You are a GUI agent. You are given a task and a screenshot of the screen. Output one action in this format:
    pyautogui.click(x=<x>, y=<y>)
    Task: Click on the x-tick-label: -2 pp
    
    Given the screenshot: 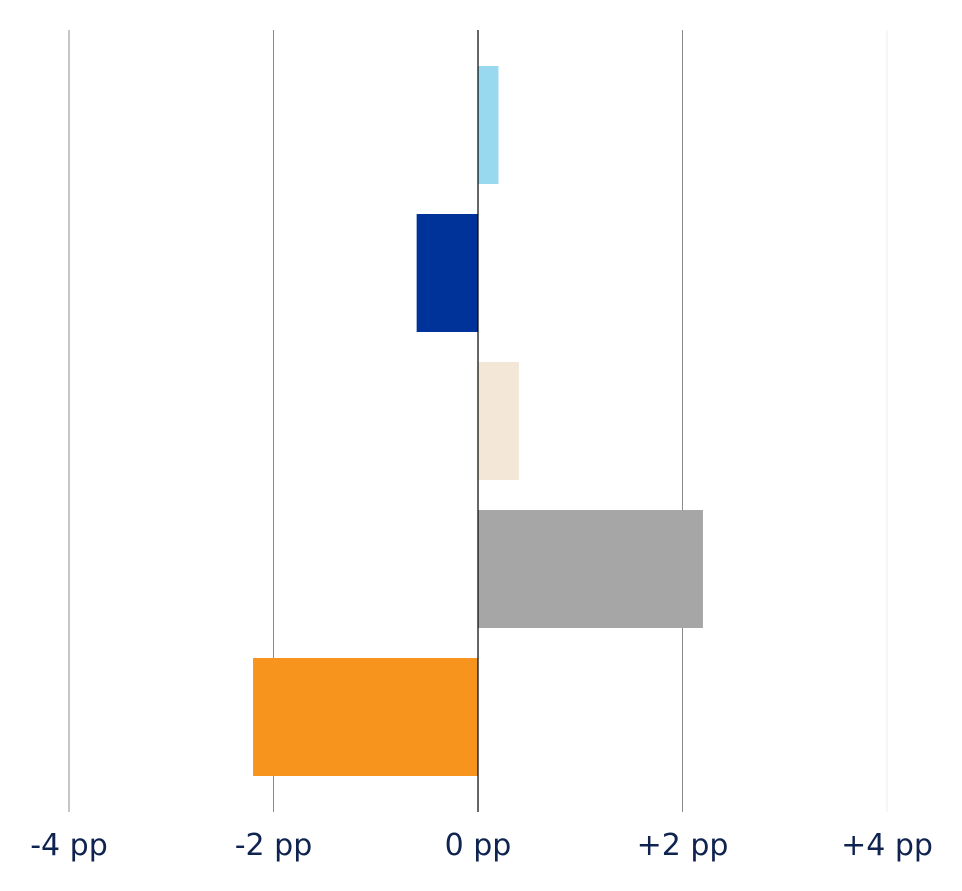 What is the action you would take?
    pyautogui.click(x=274, y=845)
    